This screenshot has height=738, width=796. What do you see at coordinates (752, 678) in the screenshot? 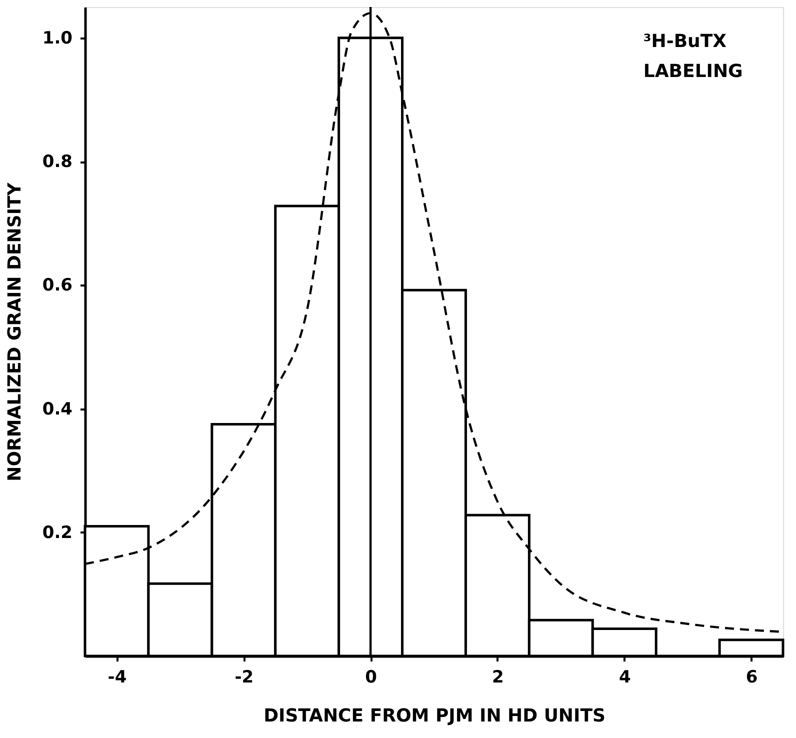
I see `x-tick-label: 6` at bounding box center [752, 678].